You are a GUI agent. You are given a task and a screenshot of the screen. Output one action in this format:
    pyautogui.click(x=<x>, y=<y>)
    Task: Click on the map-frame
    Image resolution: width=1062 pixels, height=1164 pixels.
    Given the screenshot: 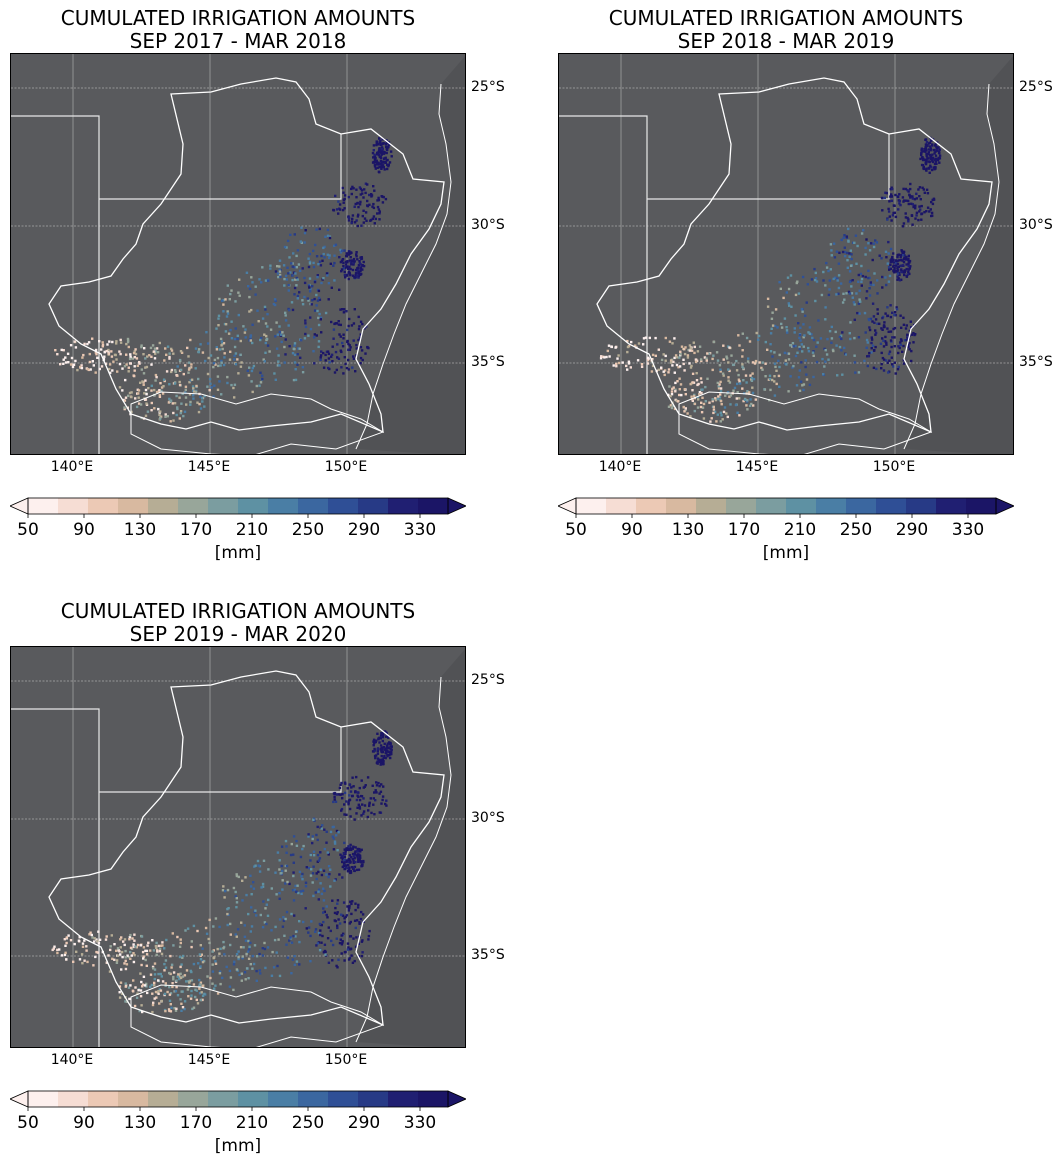 What is the action you would take?
    pyautogui.click(x=238, y=254)
    